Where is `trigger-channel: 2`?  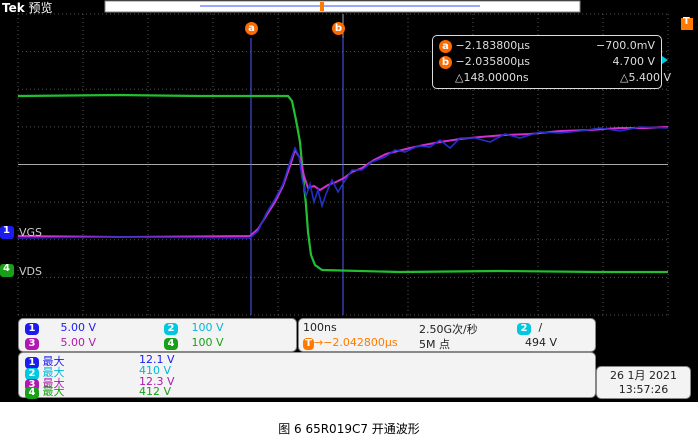 trigger-channel: 2 is located at coordinates (524, 329).